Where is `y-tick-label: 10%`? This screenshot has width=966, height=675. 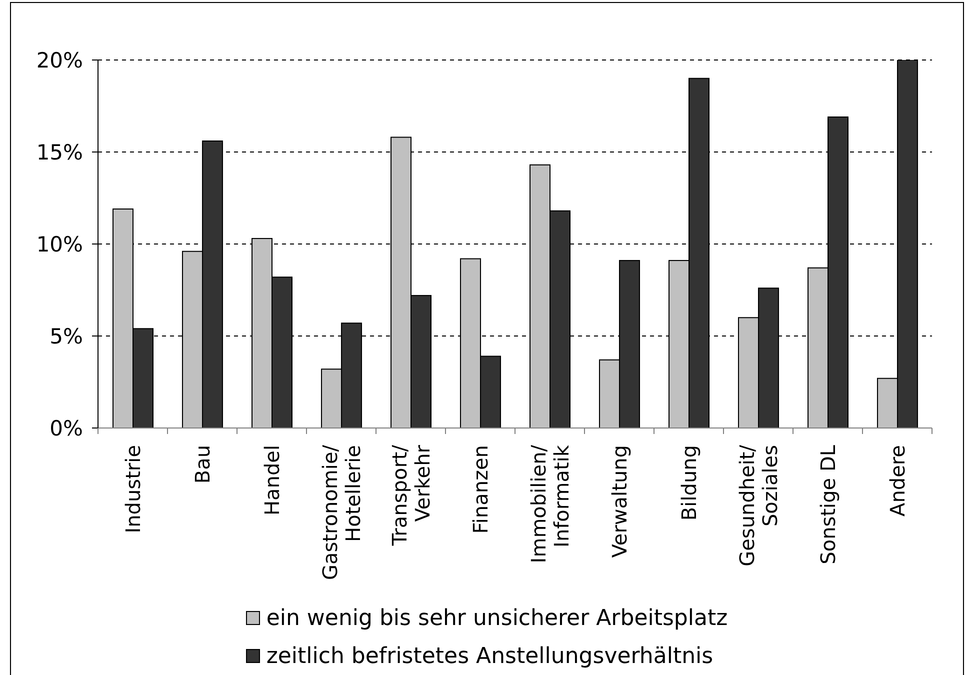 y-tick-label: 10% is located at coordinates (59, 244).